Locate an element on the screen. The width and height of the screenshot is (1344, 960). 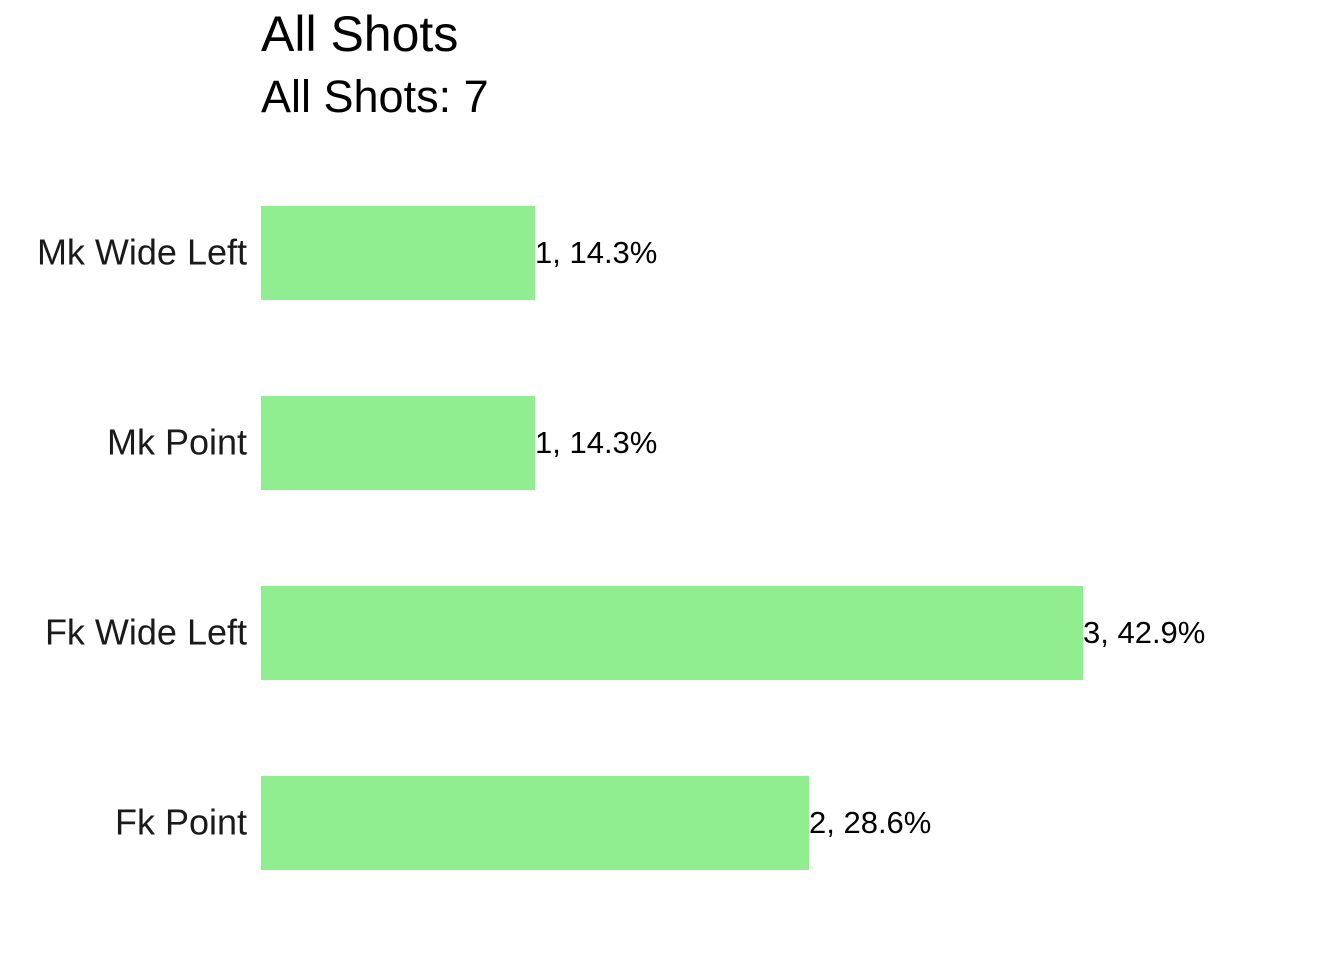
chart-subtitle: All Shots: 7 is located at coordinates (375, 96).